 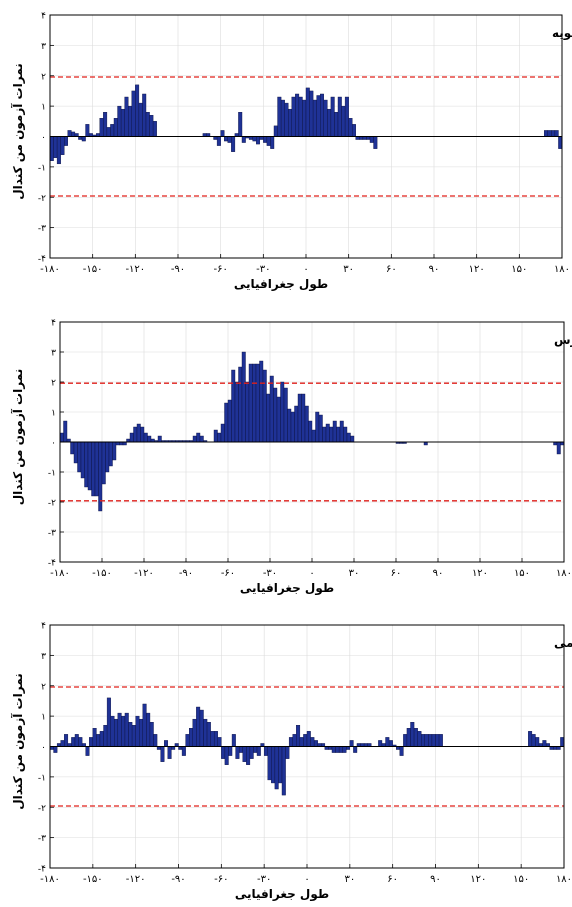 I want to click on x-tick-label: -۱۵۰, so click(x=93, y=269).